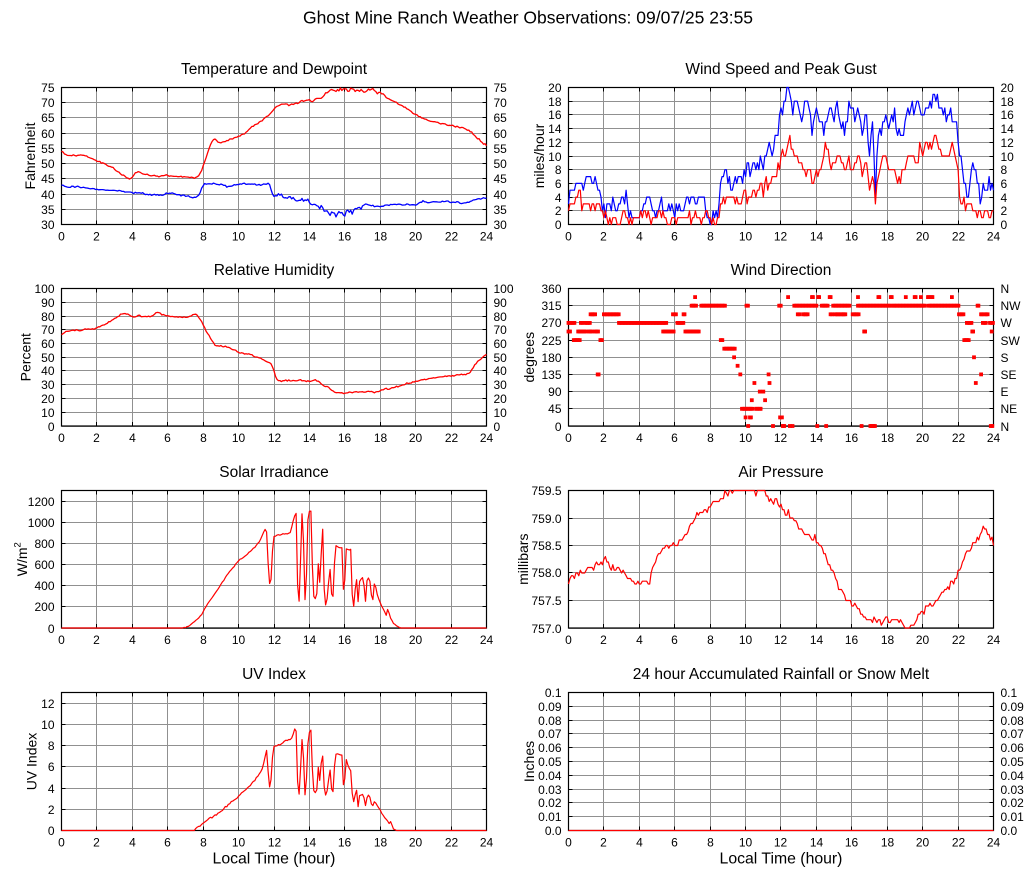 The width and height of the screenshot is (1027, 878). What do you see at coordinates (25, 357) in the screenshot?
I see `svg-text: Percent` at bounding box center [25, 357].